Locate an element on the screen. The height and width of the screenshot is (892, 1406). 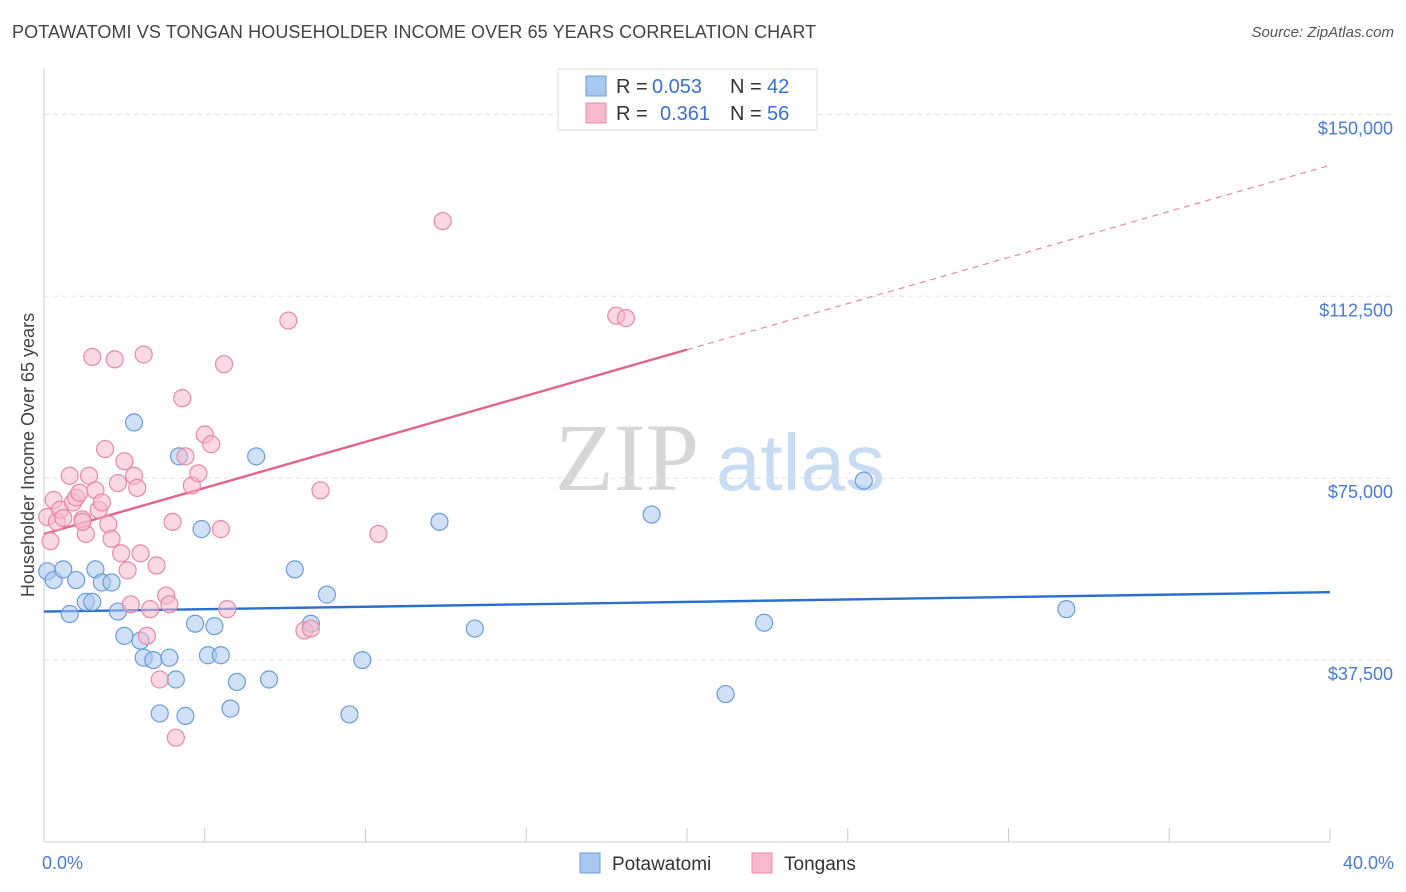
x-tick-label: 0.0% is located at coordinates (62, 863).